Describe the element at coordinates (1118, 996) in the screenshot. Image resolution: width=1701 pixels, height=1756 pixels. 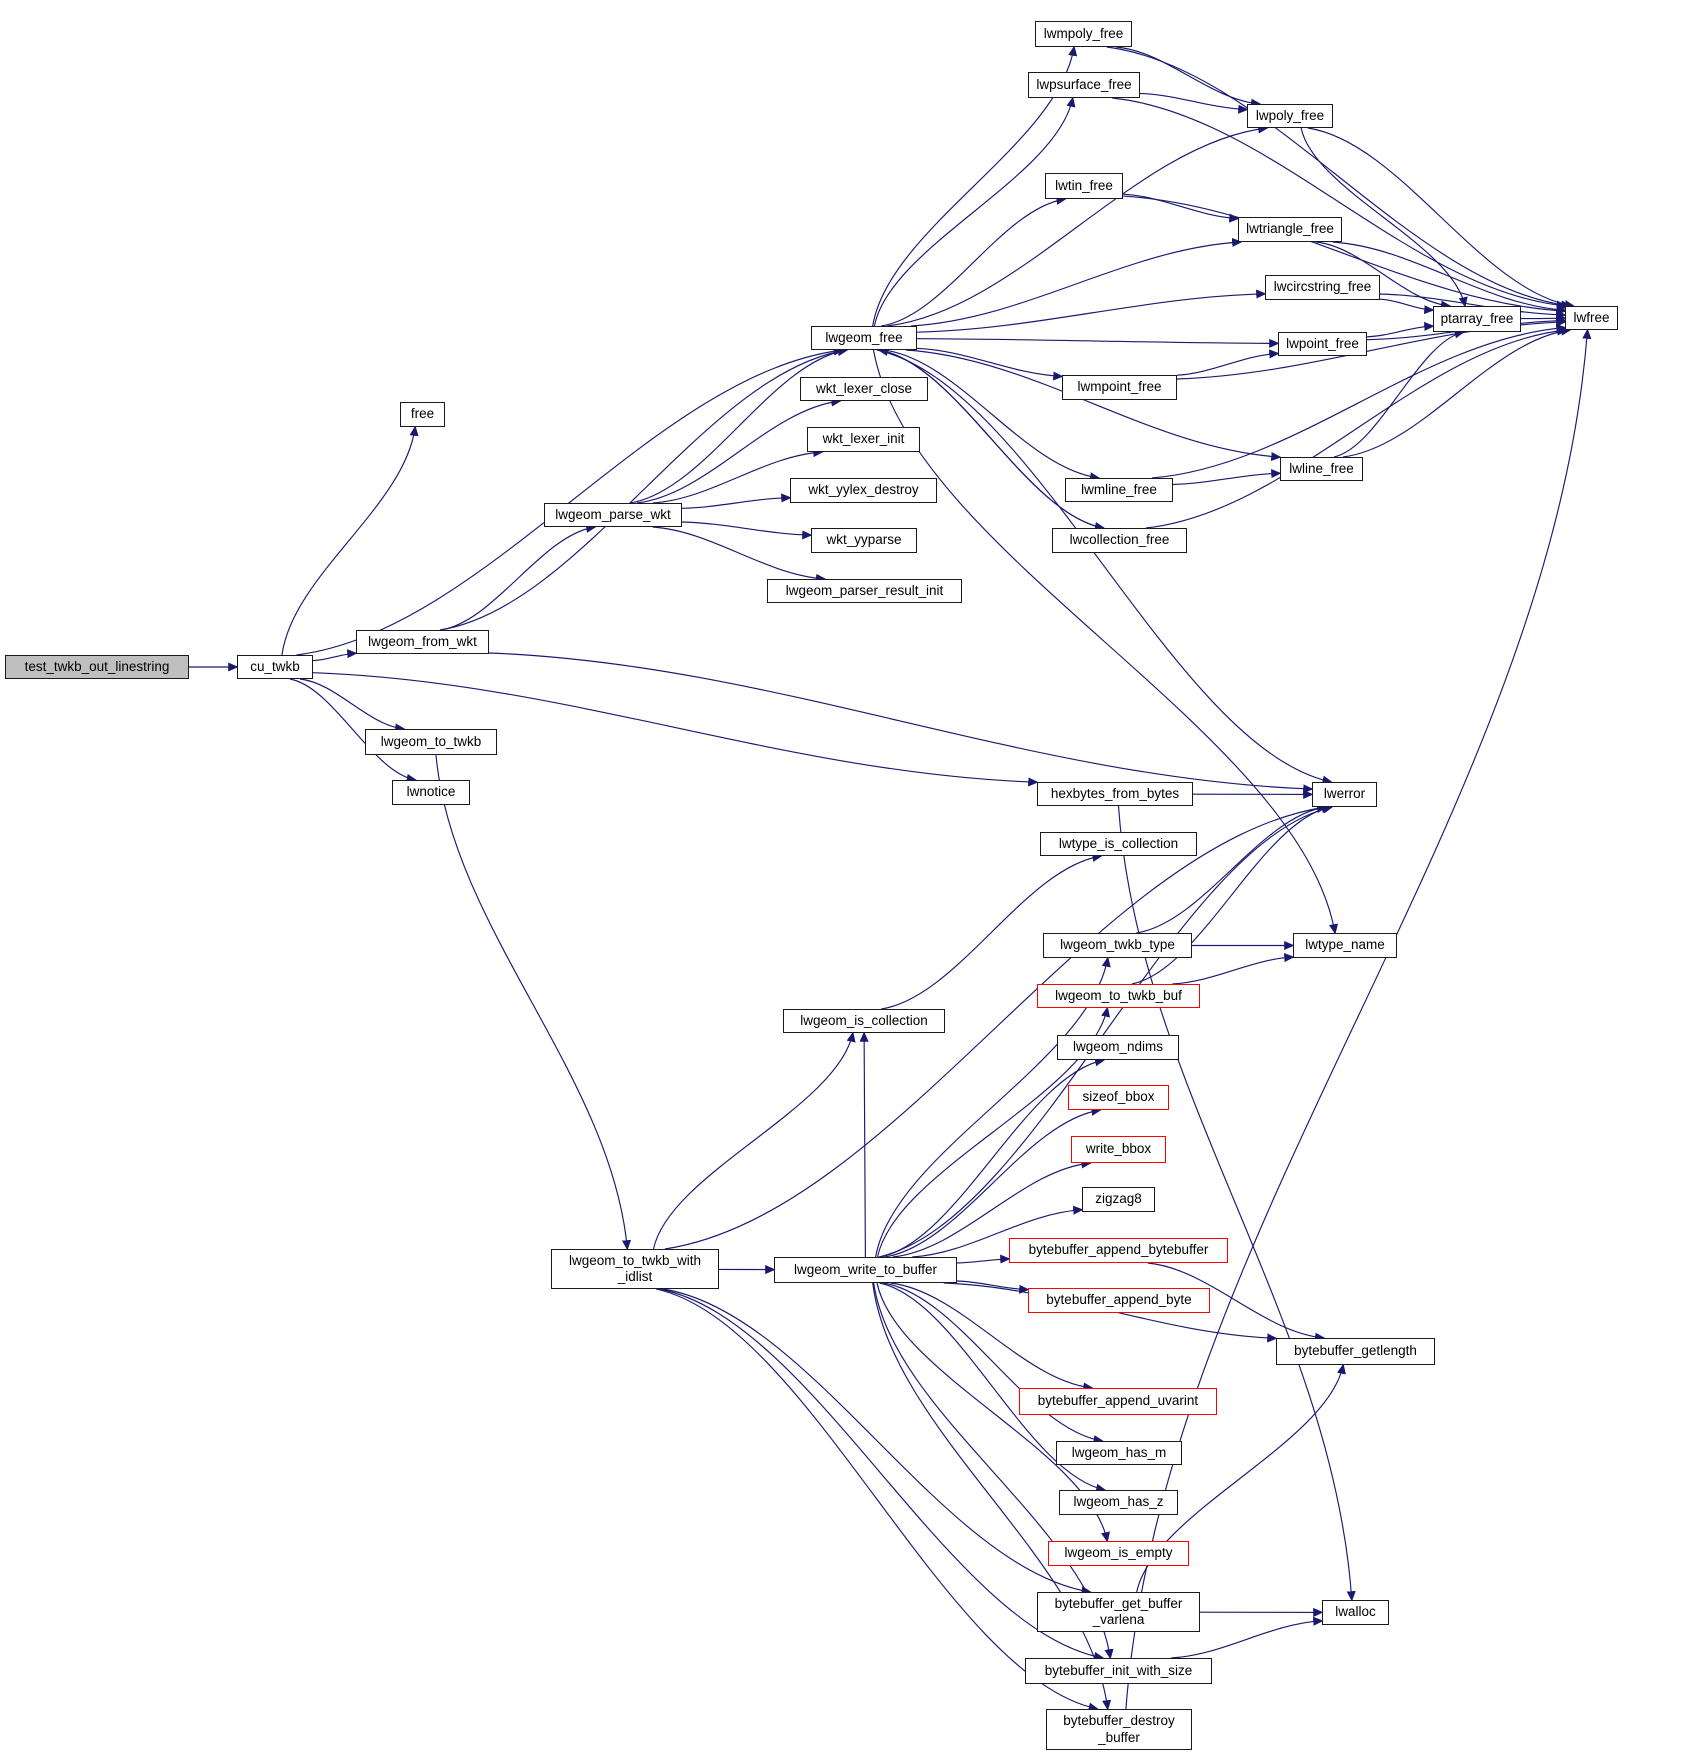
I see `node-lwgeom-to-twkb-buf: lwgeom_to_twkb_buf` at that location.